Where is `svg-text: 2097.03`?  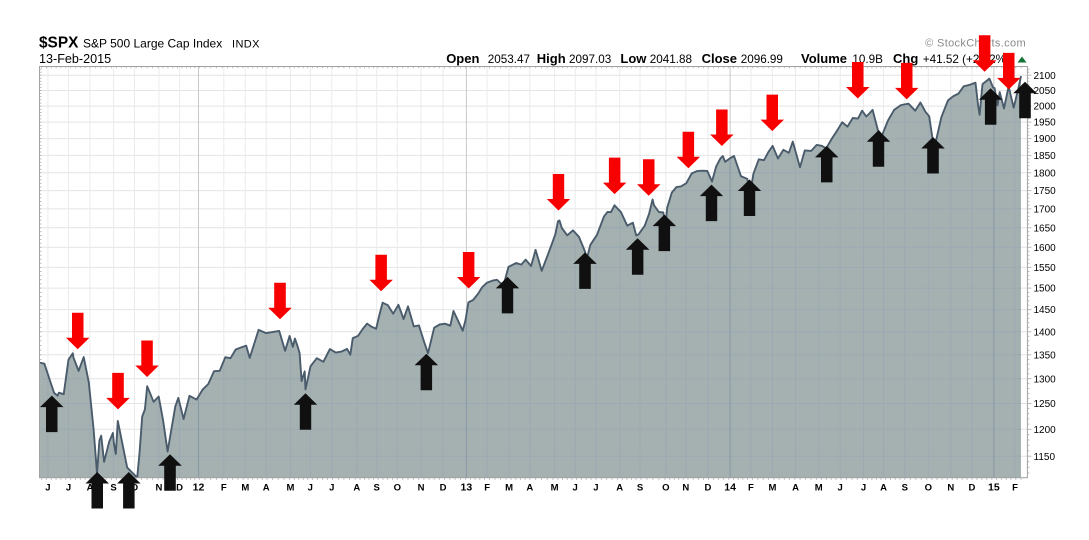 svg-text: 2097.03 is located at coordinates (590, 59).